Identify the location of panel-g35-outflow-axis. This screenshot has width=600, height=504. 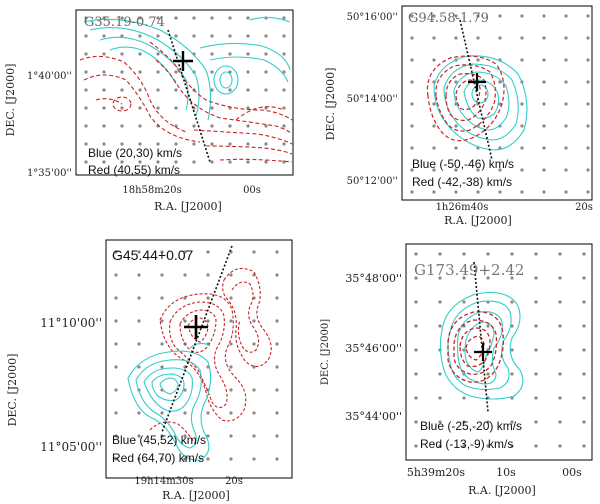
(189, 96).